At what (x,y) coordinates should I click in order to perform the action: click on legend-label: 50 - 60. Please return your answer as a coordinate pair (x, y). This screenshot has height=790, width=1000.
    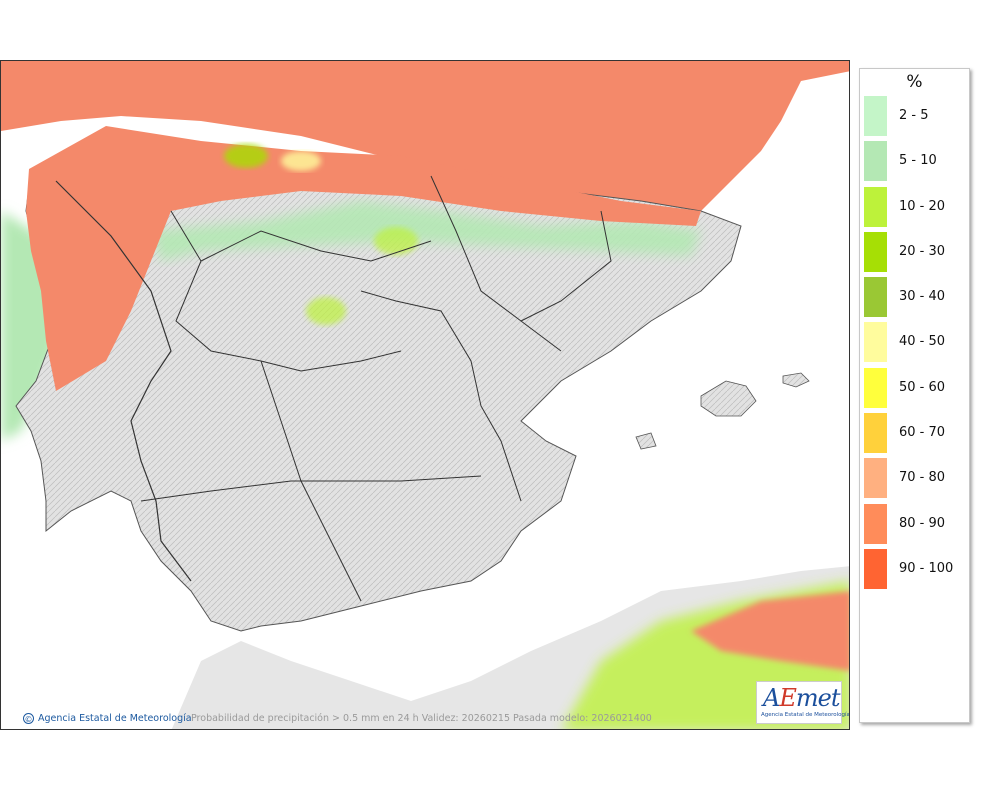
    Looking at the image, I should click on (922, 387).